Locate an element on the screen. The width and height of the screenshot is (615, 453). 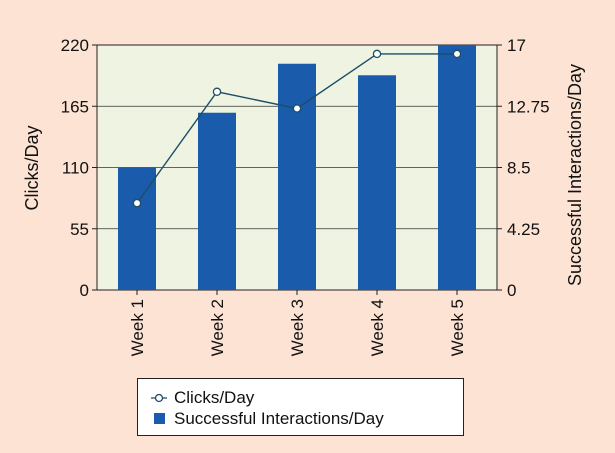
right-tick-label: 8.5 is located at coordinates (519, 168).